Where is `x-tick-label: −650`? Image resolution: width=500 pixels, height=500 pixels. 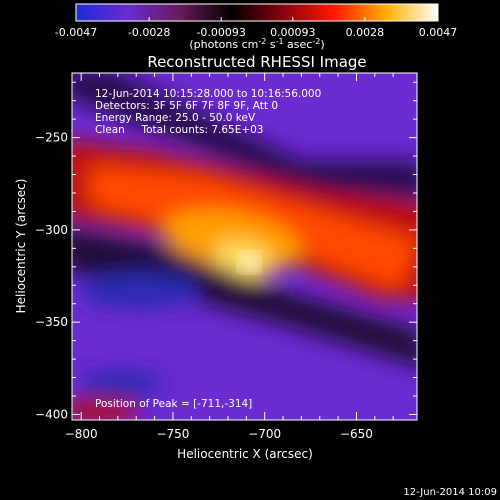 x-tick-label: −650 is located at coordinates (356, 434).